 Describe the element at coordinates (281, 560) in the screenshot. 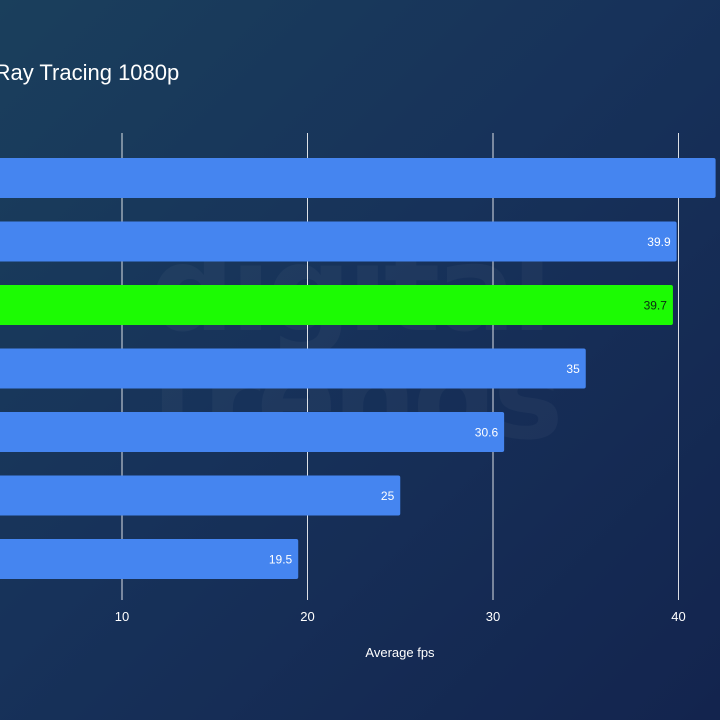

I see `bar-value-label: 19.5` at that location.